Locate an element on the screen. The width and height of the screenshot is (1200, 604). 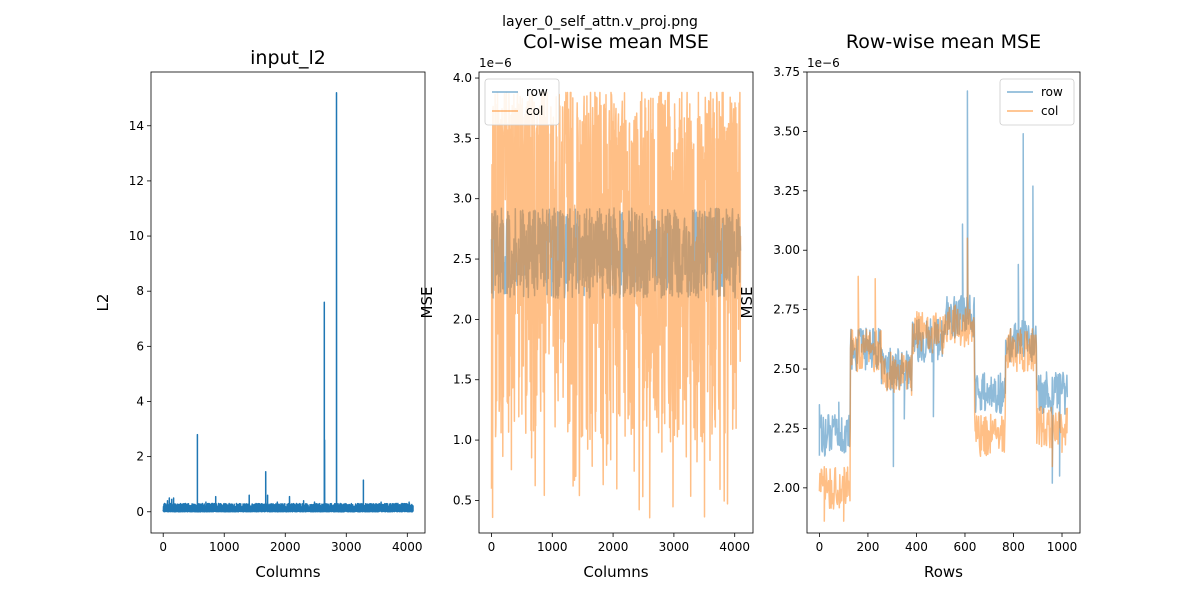
x-tick-label: 600 is located at coordinates (965, 547).